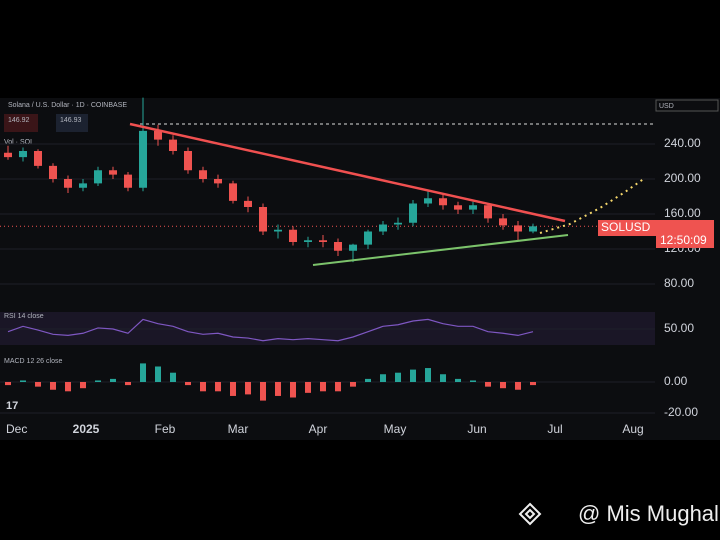 Image resolution: width=720 pixels, height=540 pixels. I want to click on trendline-down, so click(347, 172).